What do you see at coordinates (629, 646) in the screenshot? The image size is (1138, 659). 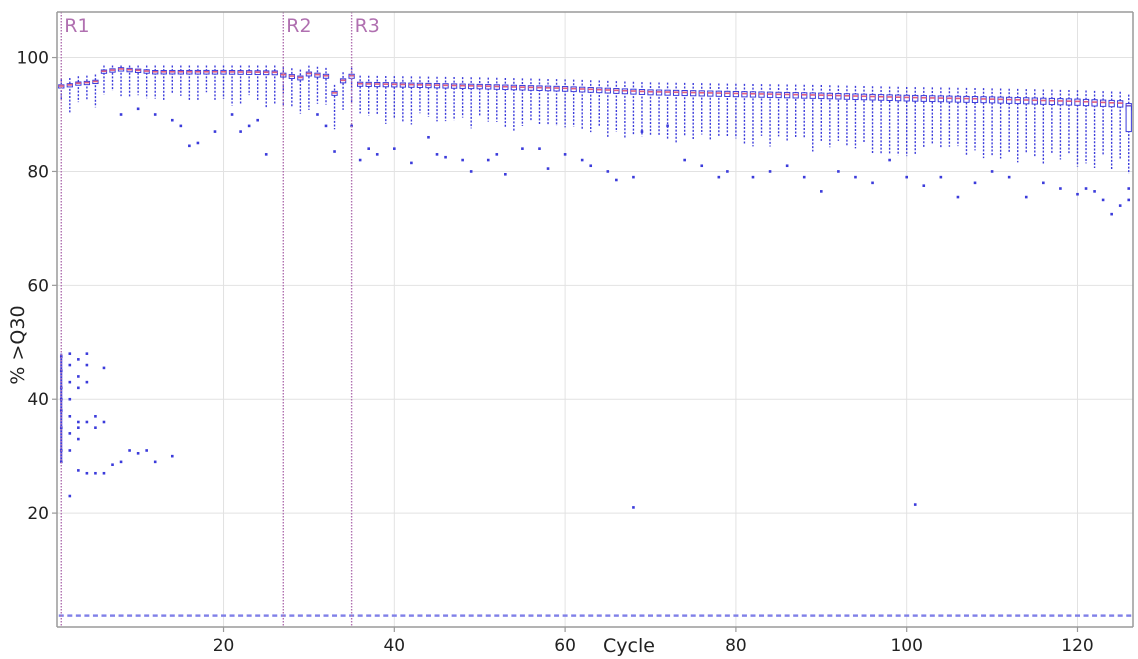 I see `x-axis-label: Cycle` at bounding box center [629, 646].